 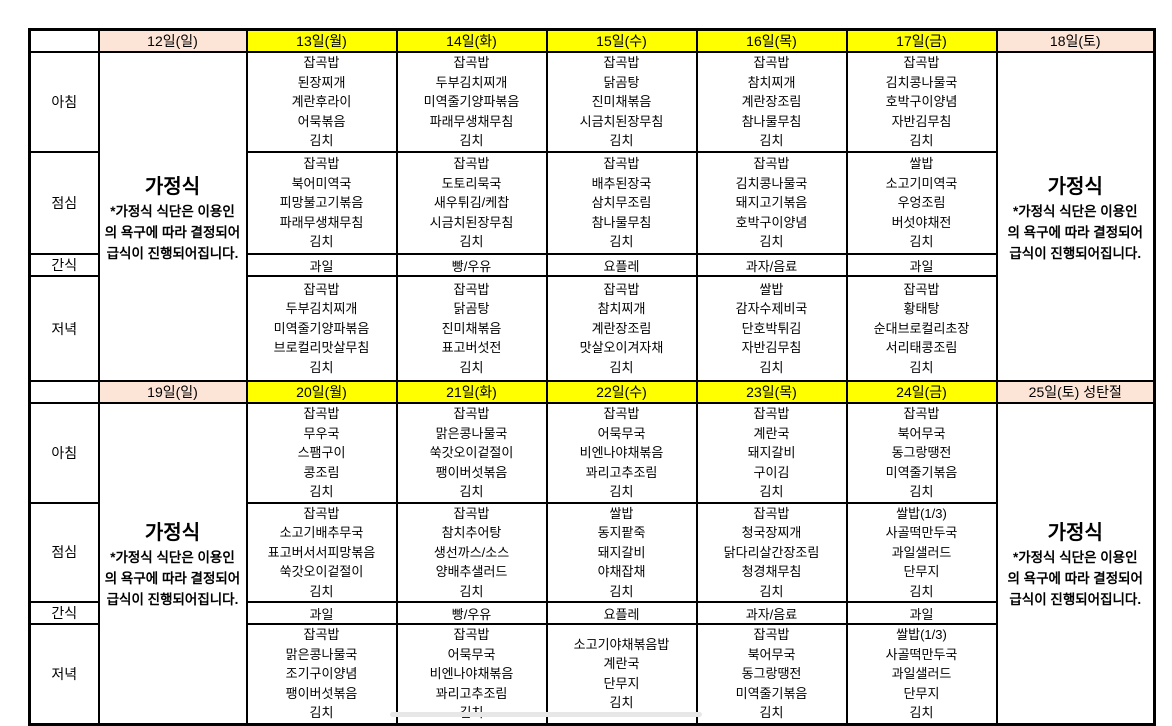 What do you see at coordinates (621, 453) in the screenshot?
I see `menu-cell-breakfast: 잡곡밥 어묵무국 비엔나야채볶음 꽈리고추조림 김치` at bounding box center [621, 453].